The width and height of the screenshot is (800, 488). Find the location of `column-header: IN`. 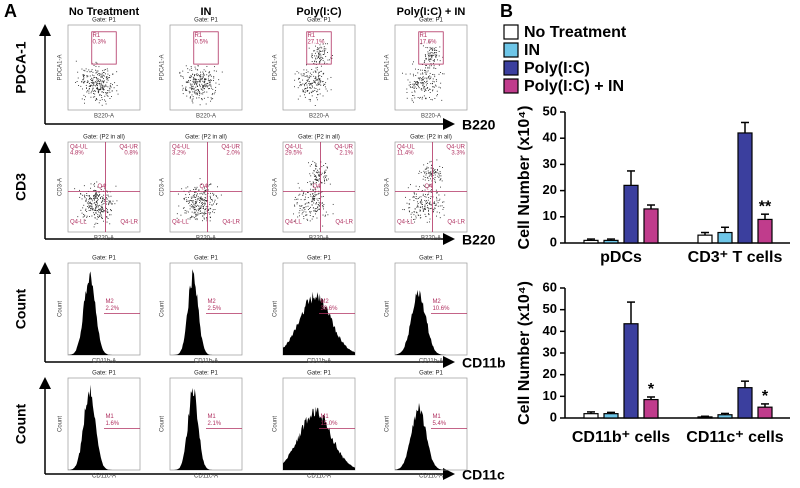

column-header: IN is located at coordinates (206, 12).